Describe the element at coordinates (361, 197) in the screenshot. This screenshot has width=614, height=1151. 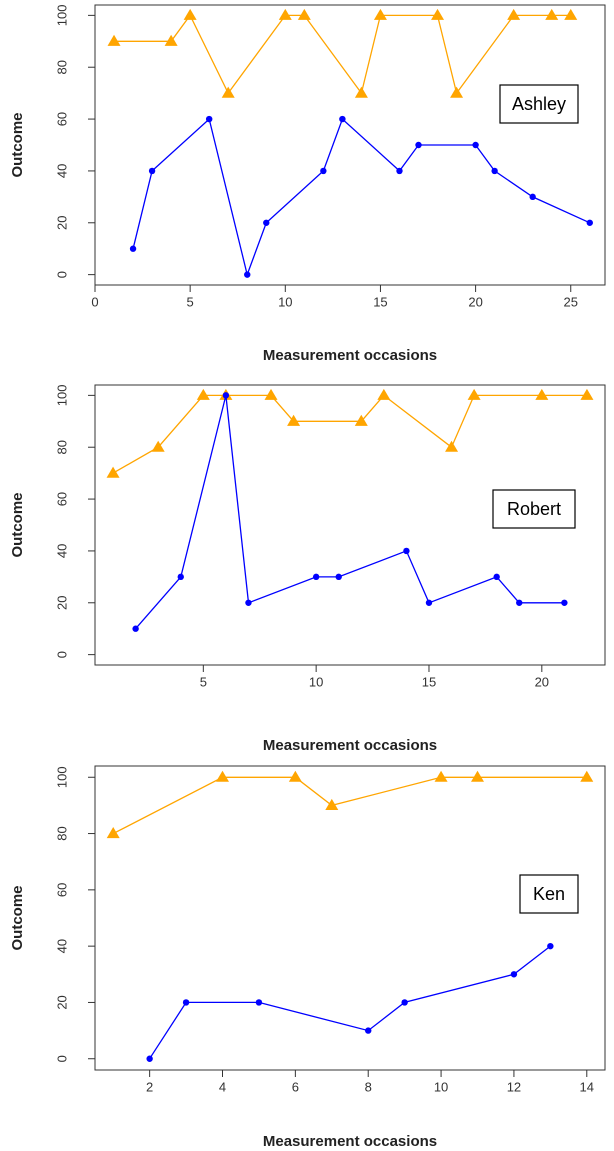
I see `blue-series-line` at that location.